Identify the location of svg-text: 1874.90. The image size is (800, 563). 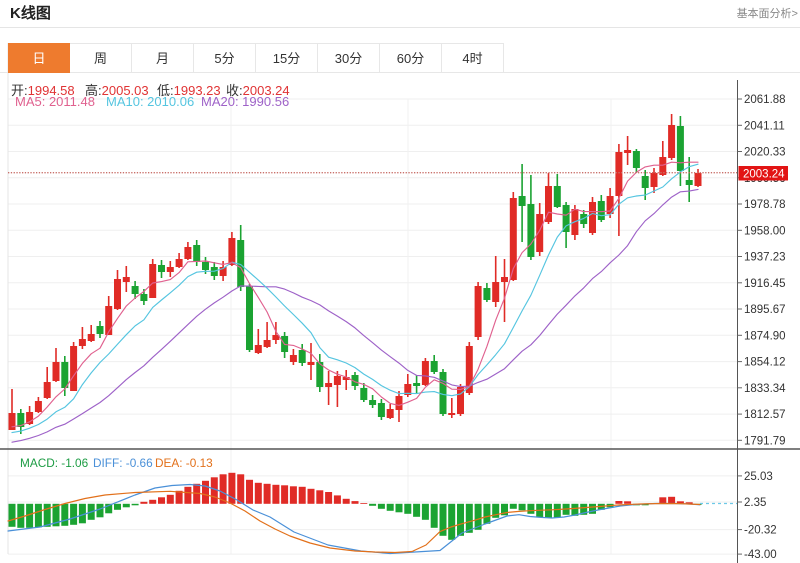
(765, 336).